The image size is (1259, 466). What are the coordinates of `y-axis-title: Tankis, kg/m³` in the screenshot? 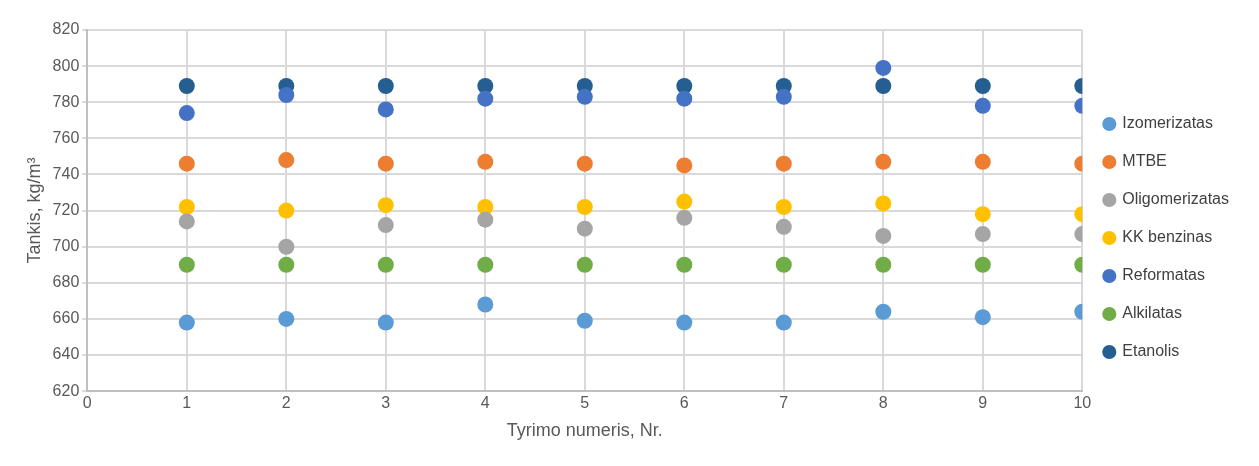 It's located at (33, 210).